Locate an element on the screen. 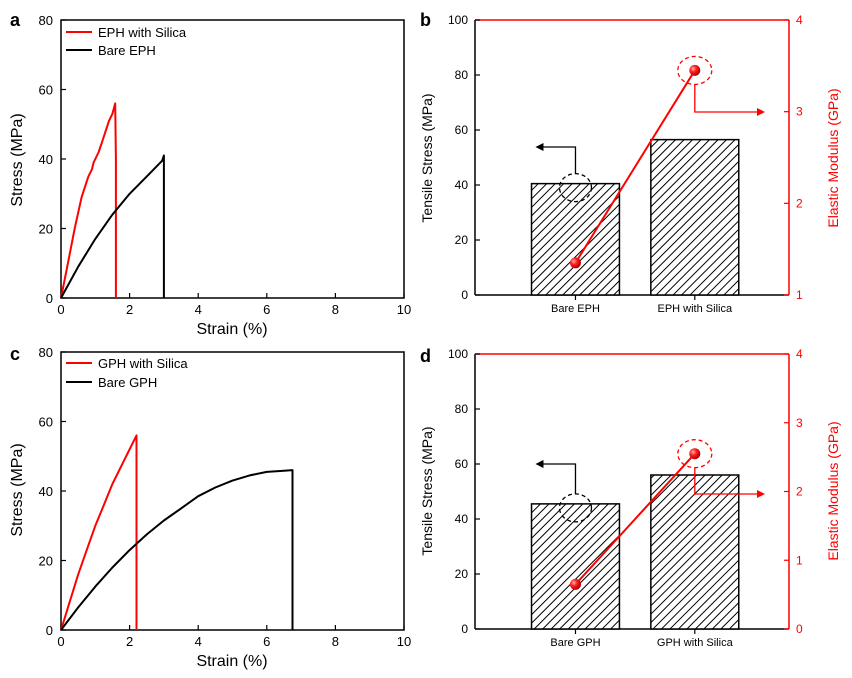 The width and height of the screenshot is (852, 678). y2-tick-label: 0 is located at coordinates (799, 629).